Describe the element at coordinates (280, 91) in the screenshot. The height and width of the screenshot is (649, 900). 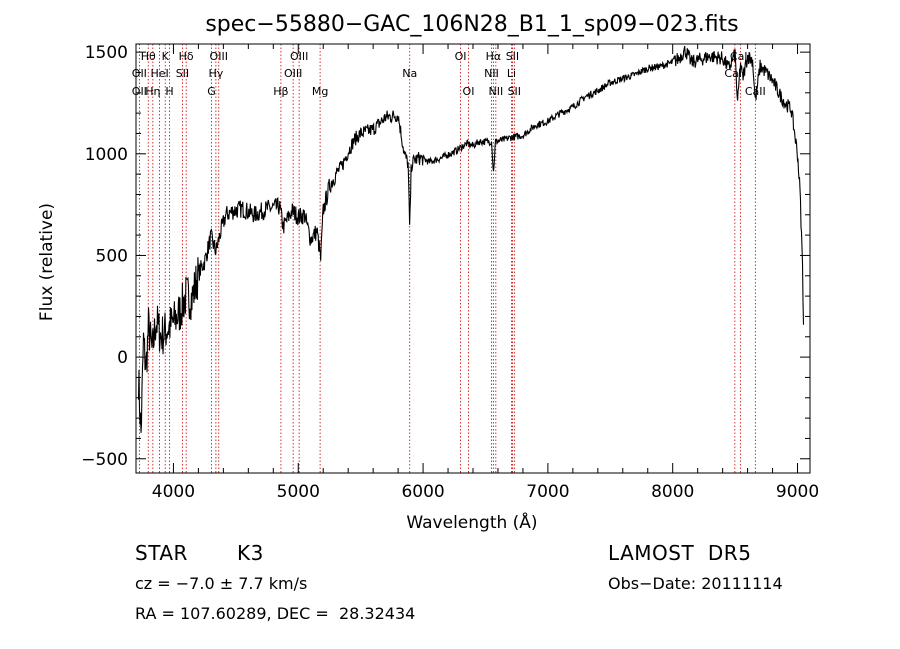
I see `marker-label-12: Hβ` at that location.